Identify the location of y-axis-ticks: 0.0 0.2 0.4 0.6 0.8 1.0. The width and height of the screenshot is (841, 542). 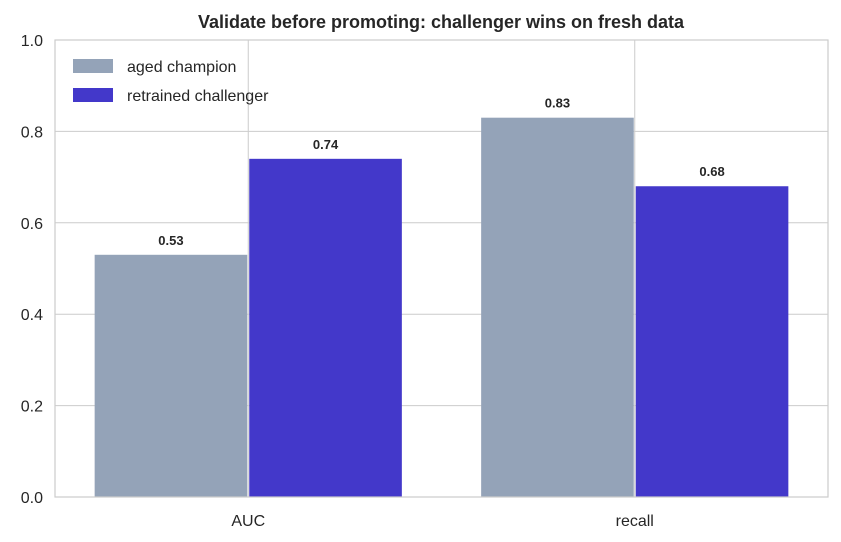
(32, 270).